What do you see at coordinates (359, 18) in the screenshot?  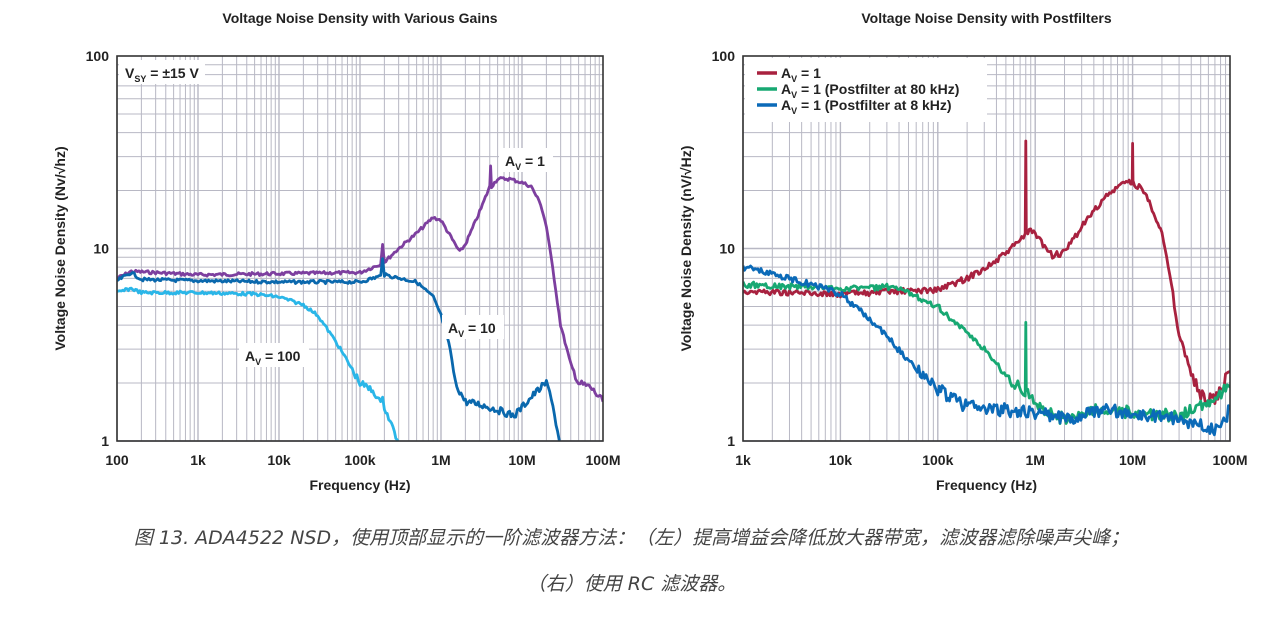 I see `chart-title: Voltage Noise Density with Various Gains` at bounding box center [359, 18].